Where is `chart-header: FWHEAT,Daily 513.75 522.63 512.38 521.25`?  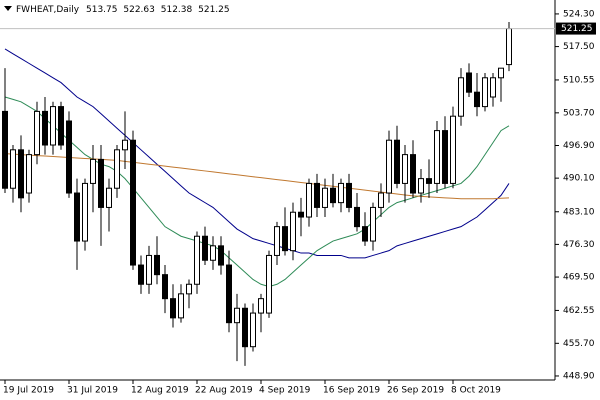 chart-header: FWHEAT,Daily 513.75 522.63 512.38 521.25 is located at coordinates (123, 10).